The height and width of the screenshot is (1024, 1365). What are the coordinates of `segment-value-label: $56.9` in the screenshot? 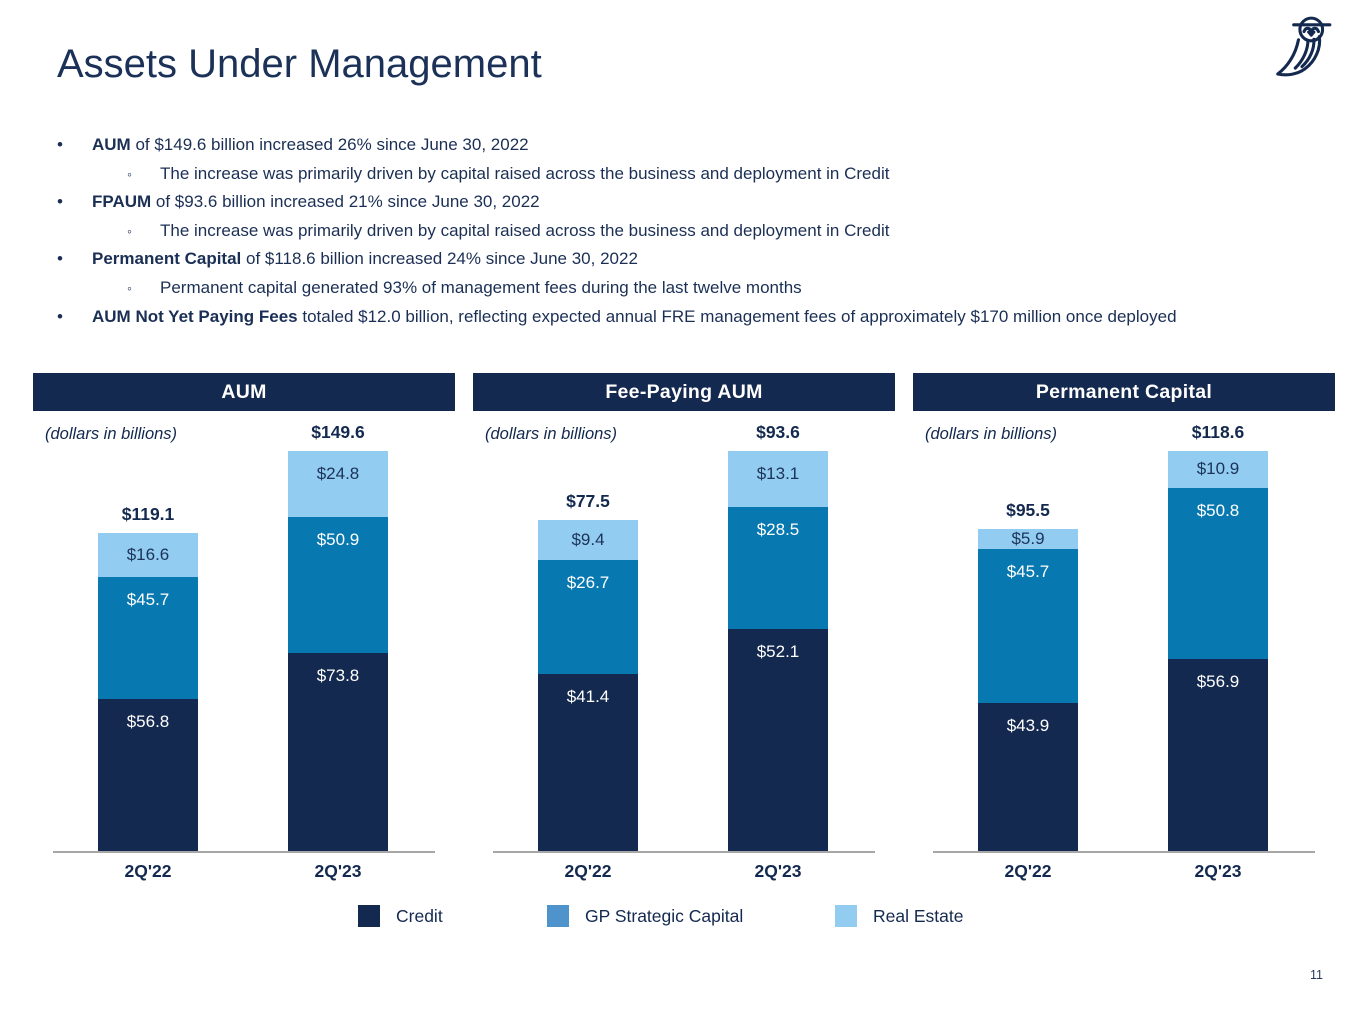 It's located at (1218, 682).